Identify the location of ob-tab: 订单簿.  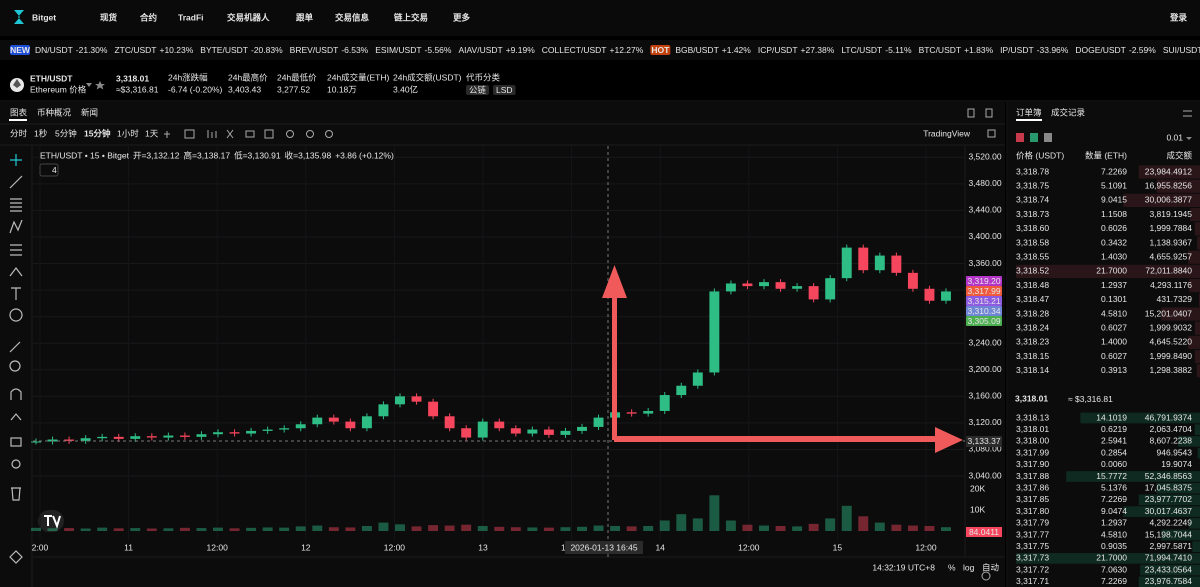
(1029, 112).